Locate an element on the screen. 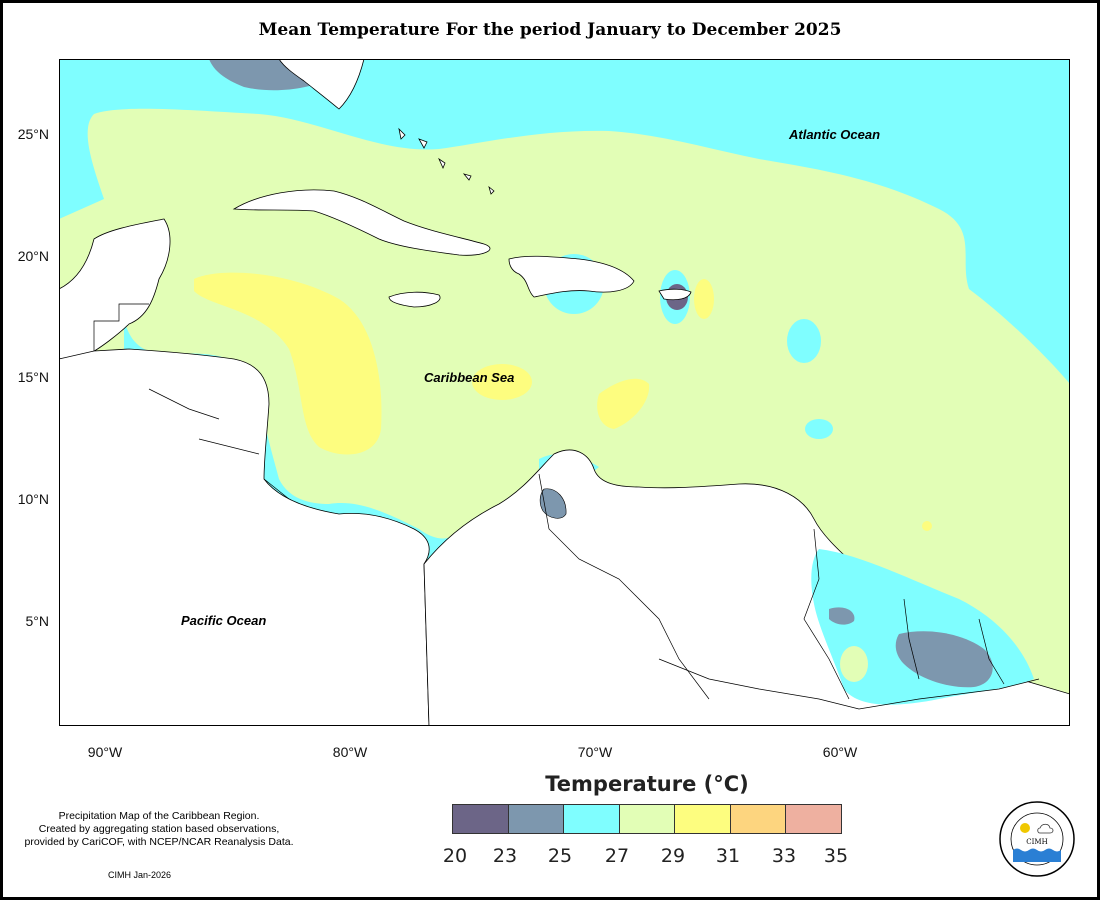 This screenshot has width=1100, height=900. sun-icon is located at coordinates (1025, 828).